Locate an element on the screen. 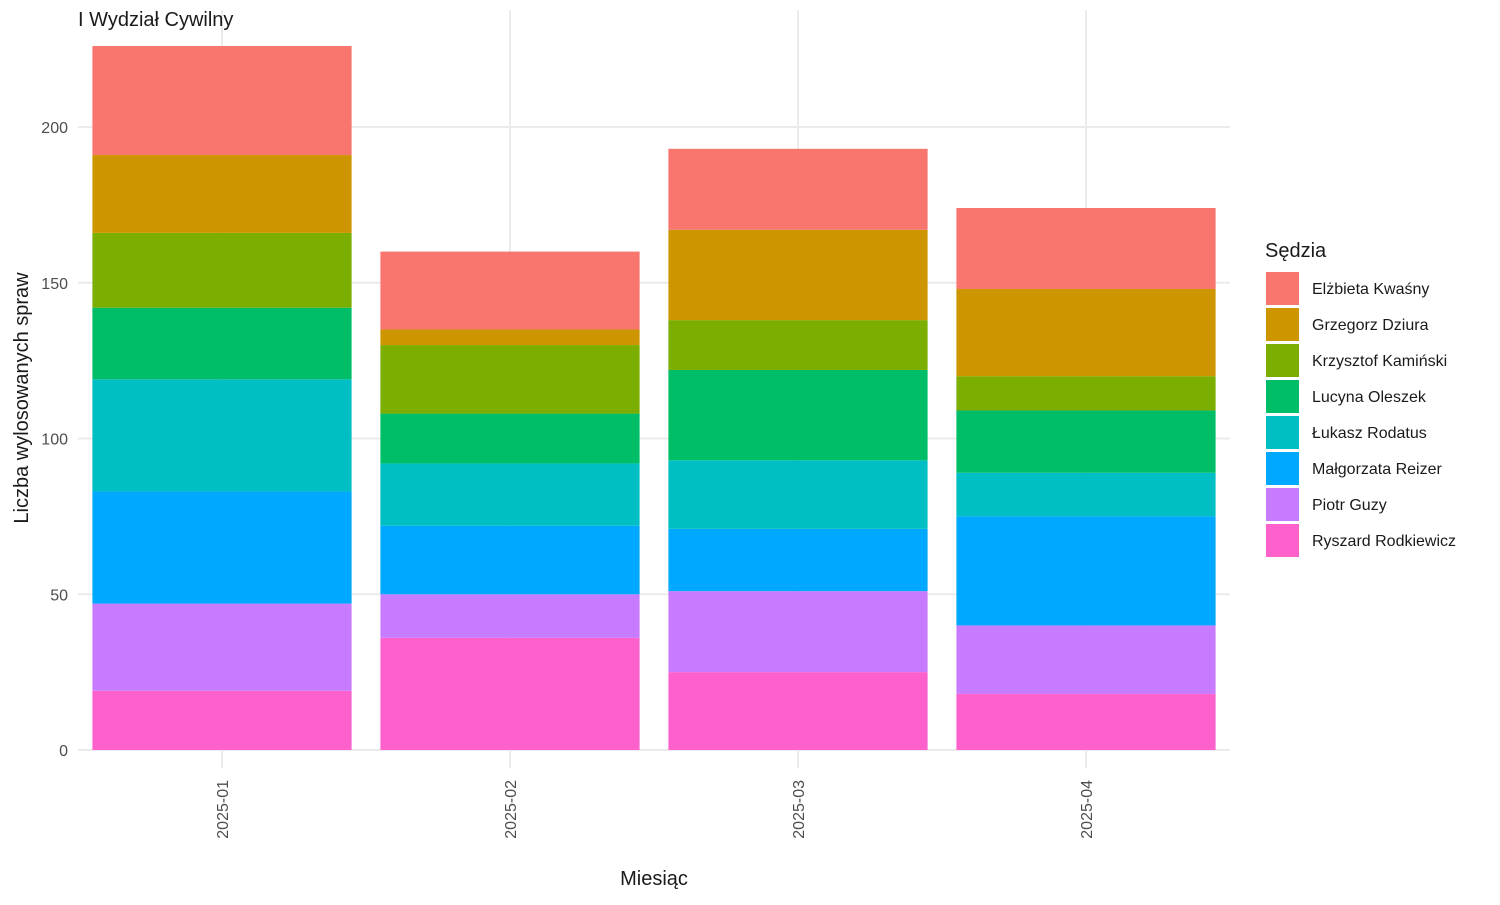 The height and width of the screenshot is (905, 1500). legend-label: Grzegorz Dziura is located at coordinates (1370, 325).